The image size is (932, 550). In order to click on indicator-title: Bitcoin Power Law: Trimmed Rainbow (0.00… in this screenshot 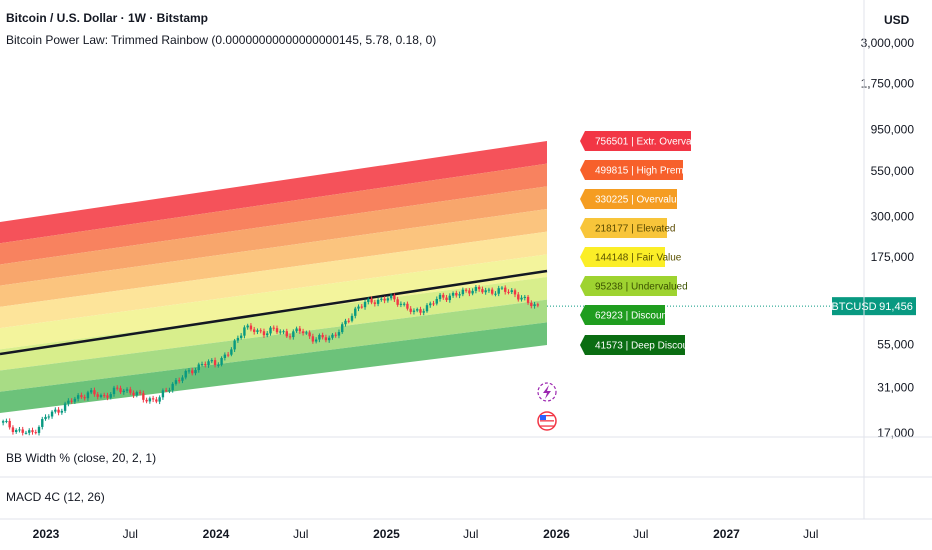, I will do `click(221, 40)`.